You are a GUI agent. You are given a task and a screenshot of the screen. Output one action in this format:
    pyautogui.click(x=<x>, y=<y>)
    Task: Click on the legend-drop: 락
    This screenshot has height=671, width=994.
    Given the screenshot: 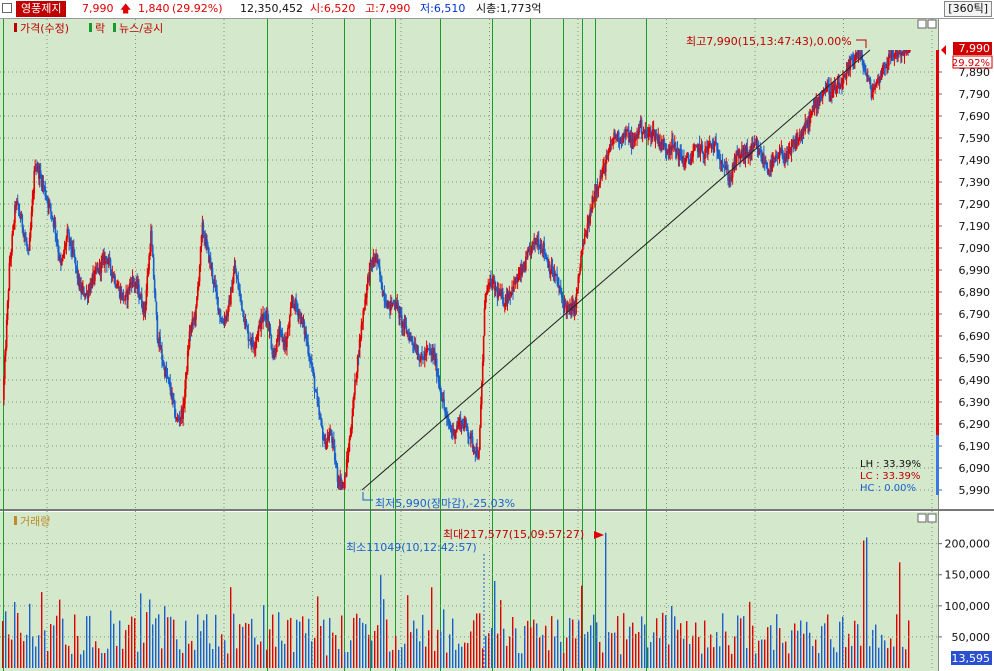 What is the action you would take?
    pyautogui.click(x=100, y=28)
    